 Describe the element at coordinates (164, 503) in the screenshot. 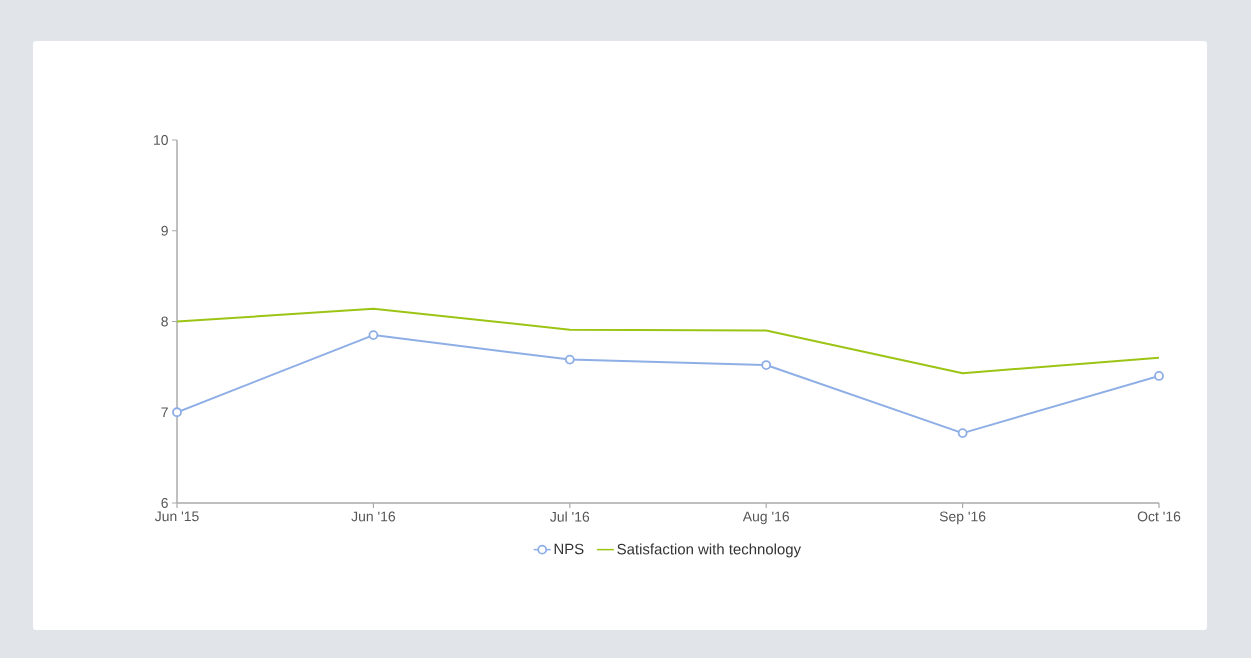

I see `y-tick-label: 6` at that location.